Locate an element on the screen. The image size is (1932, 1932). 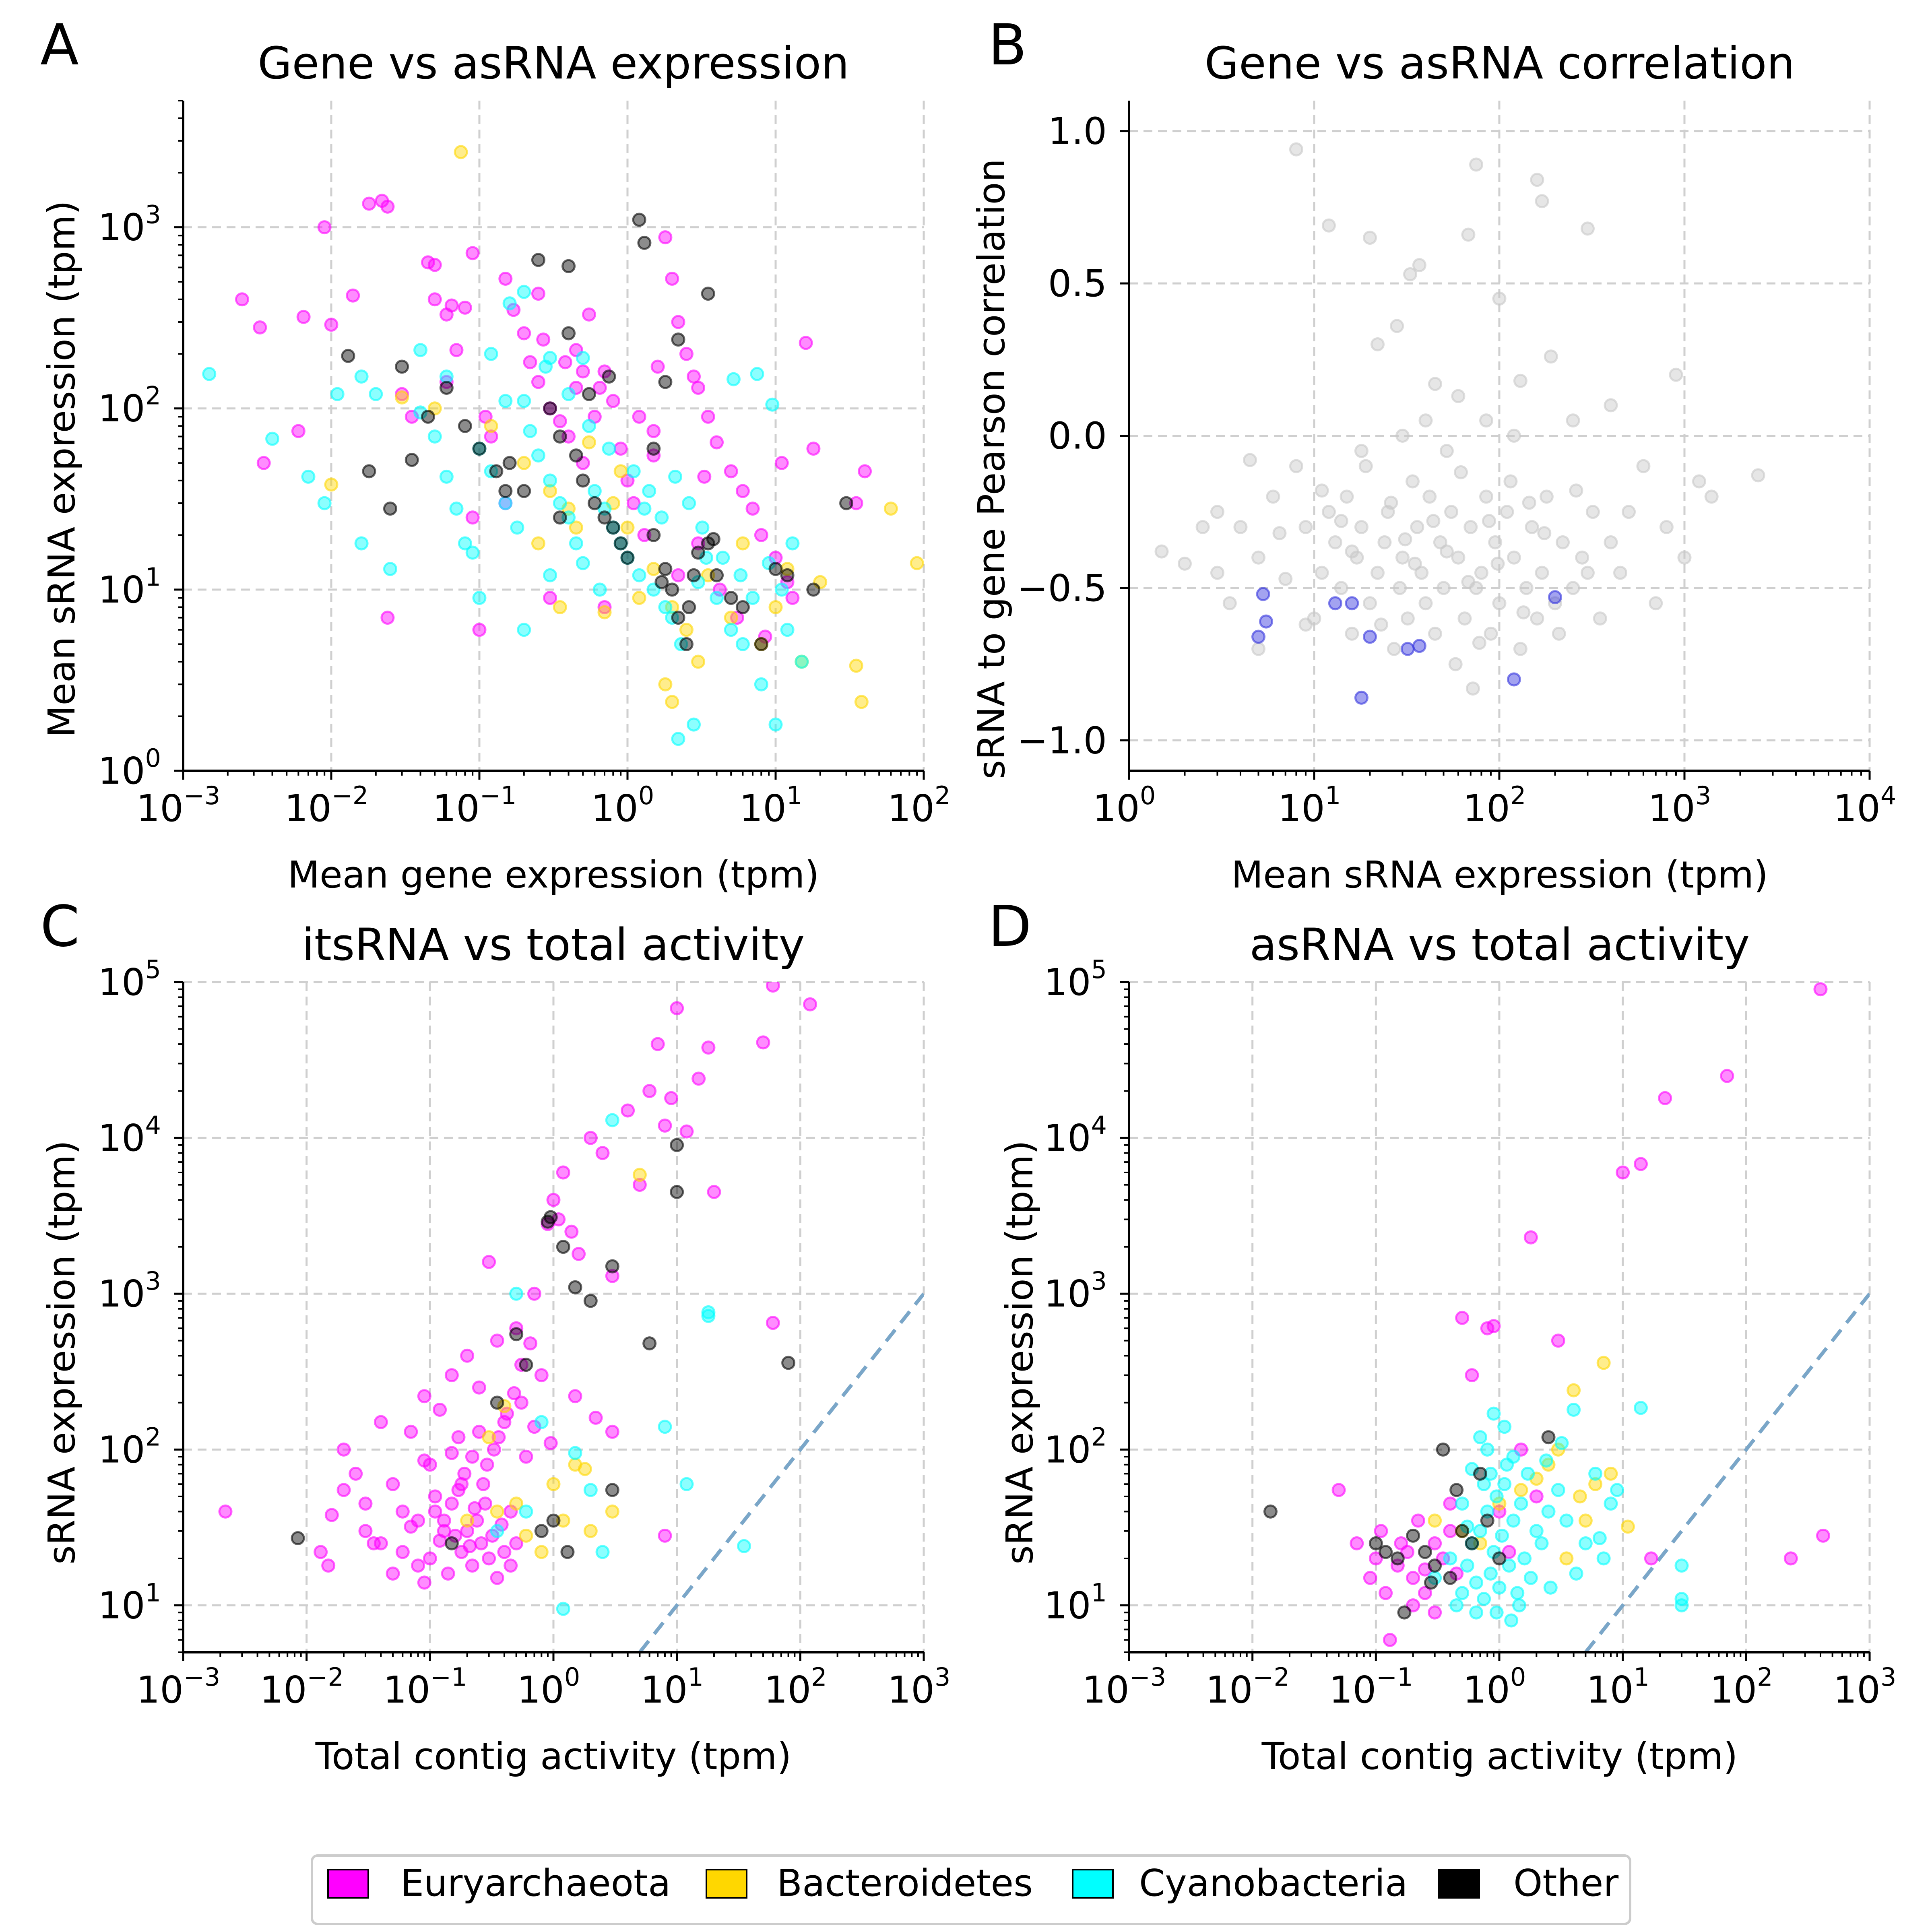
panel-c-x-axis-label: Total contig activity (tpm) is located at coordinates (553, 1756).